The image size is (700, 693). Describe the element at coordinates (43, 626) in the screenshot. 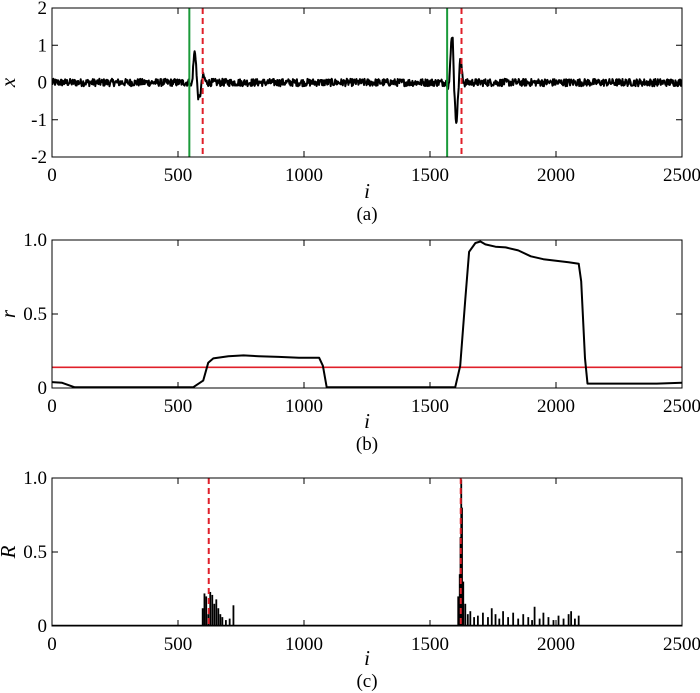

I see `y-tick-label-c-0: 0` at that location.